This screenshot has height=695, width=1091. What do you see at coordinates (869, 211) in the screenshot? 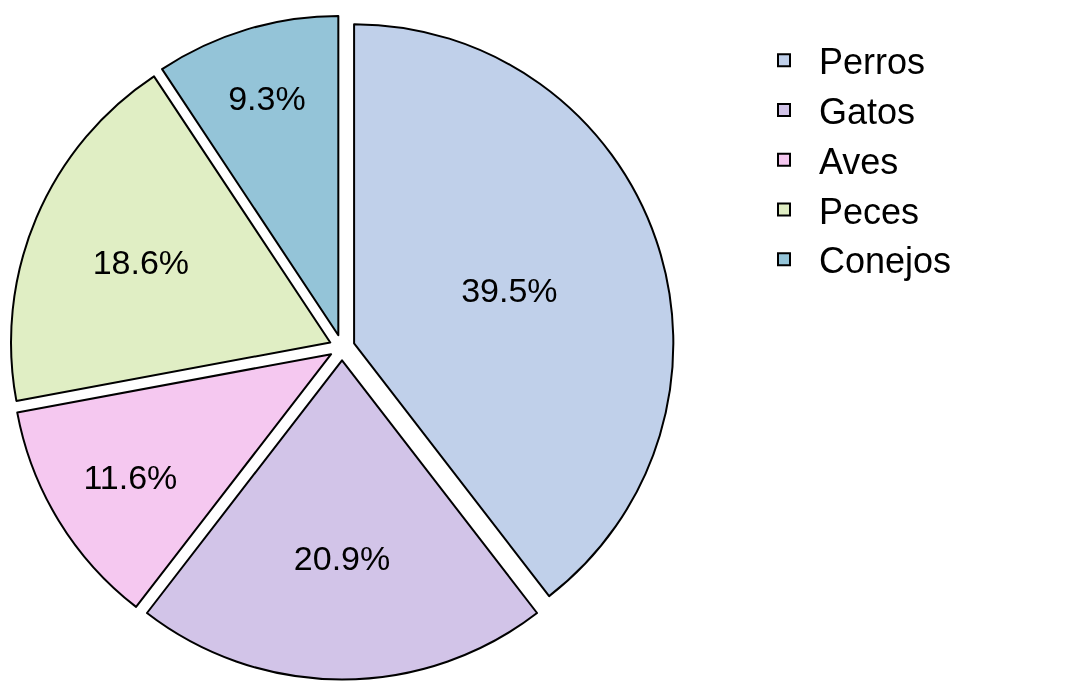
I see `legend-label: Peces` at bounding box center [869, 211].